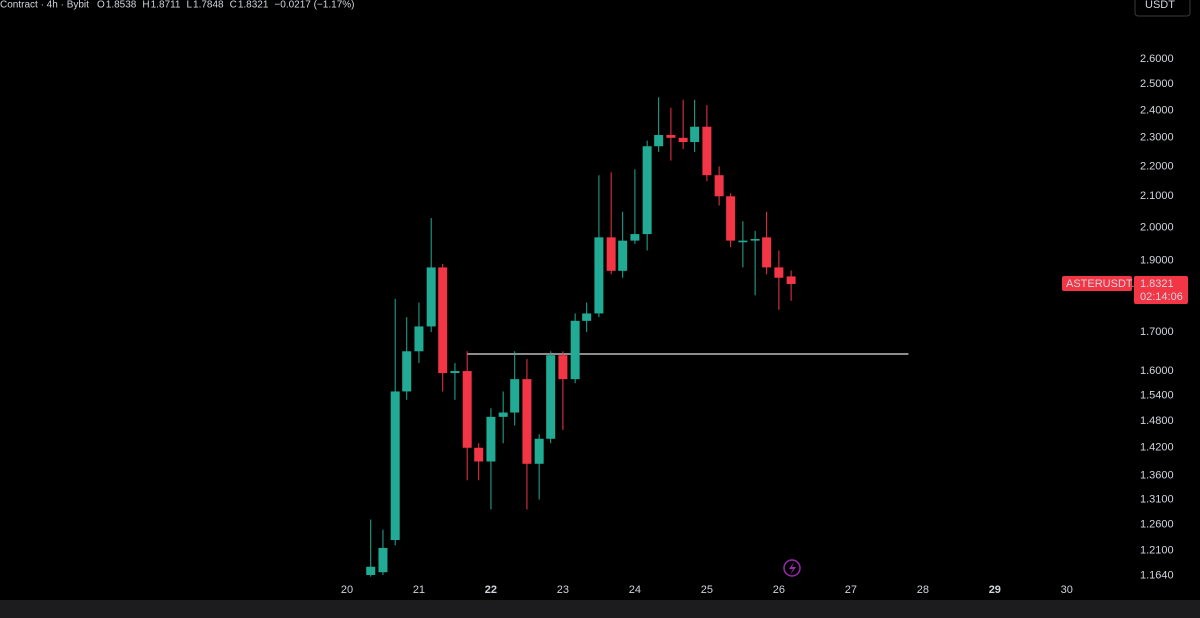  Describe the element at coordinates (635, 590) in the screenshot. I see `x-tick-label: 24` at that location.